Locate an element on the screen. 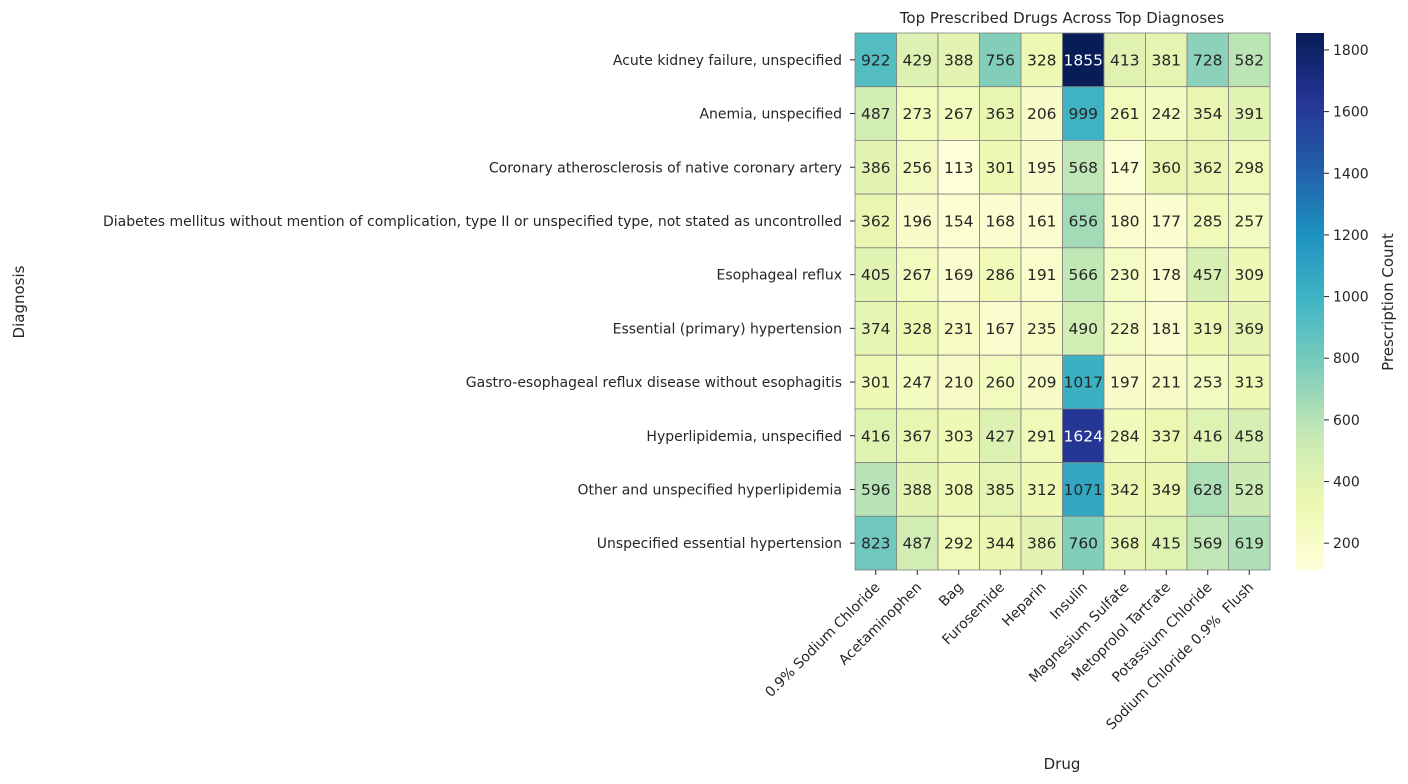  cell-value: 381 is located at coordinates (1166, 60).